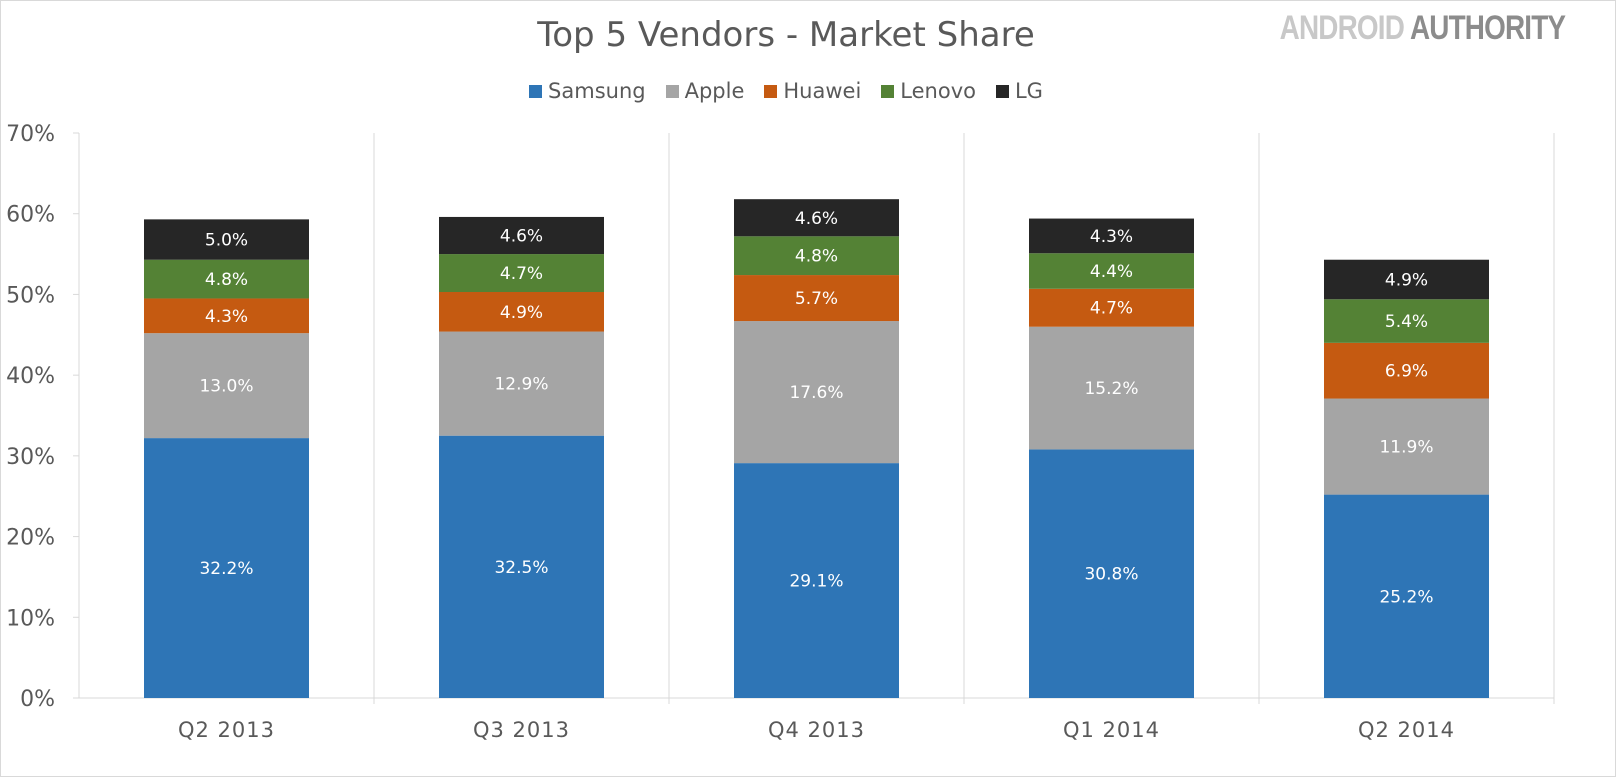 The image size is (1616, 778). What do you see at coordinates (597, 91) in the screenshot?
I see `legend-label: Samsung` at bounding box center [597, 91].